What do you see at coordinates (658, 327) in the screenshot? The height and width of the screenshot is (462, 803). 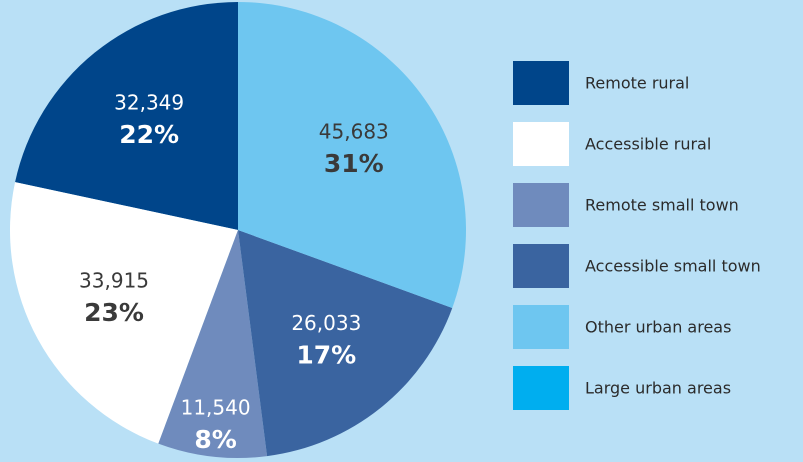 I see `legend-label: Other urban areas` at bounding box center [658, 327].